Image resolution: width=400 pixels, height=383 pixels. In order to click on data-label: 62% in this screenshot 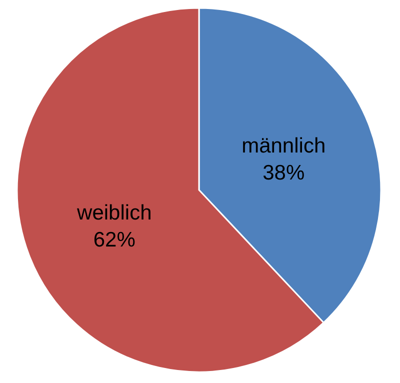, I will do `click(114, 240)`.